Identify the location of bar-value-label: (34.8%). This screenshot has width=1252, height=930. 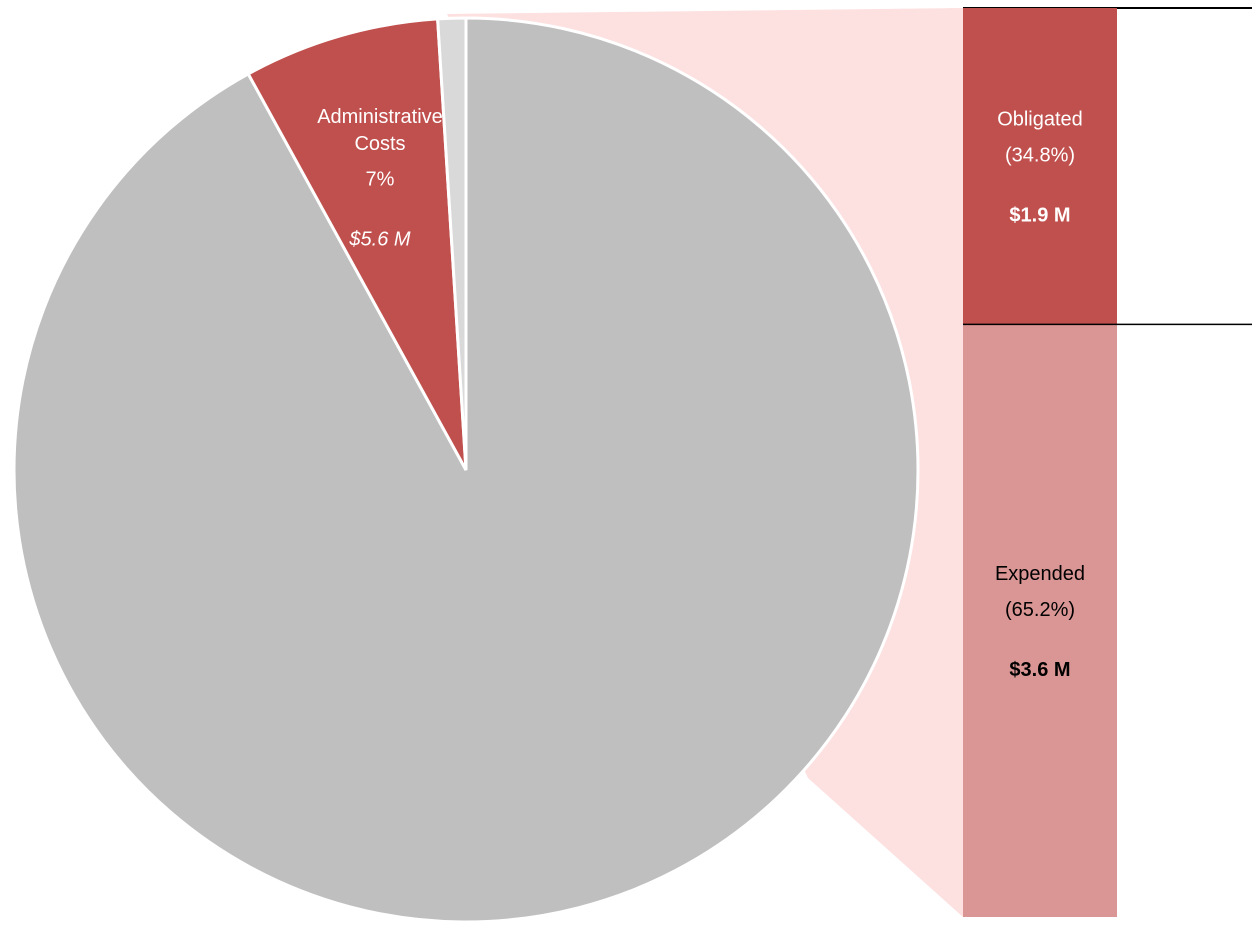
(1040, 155).